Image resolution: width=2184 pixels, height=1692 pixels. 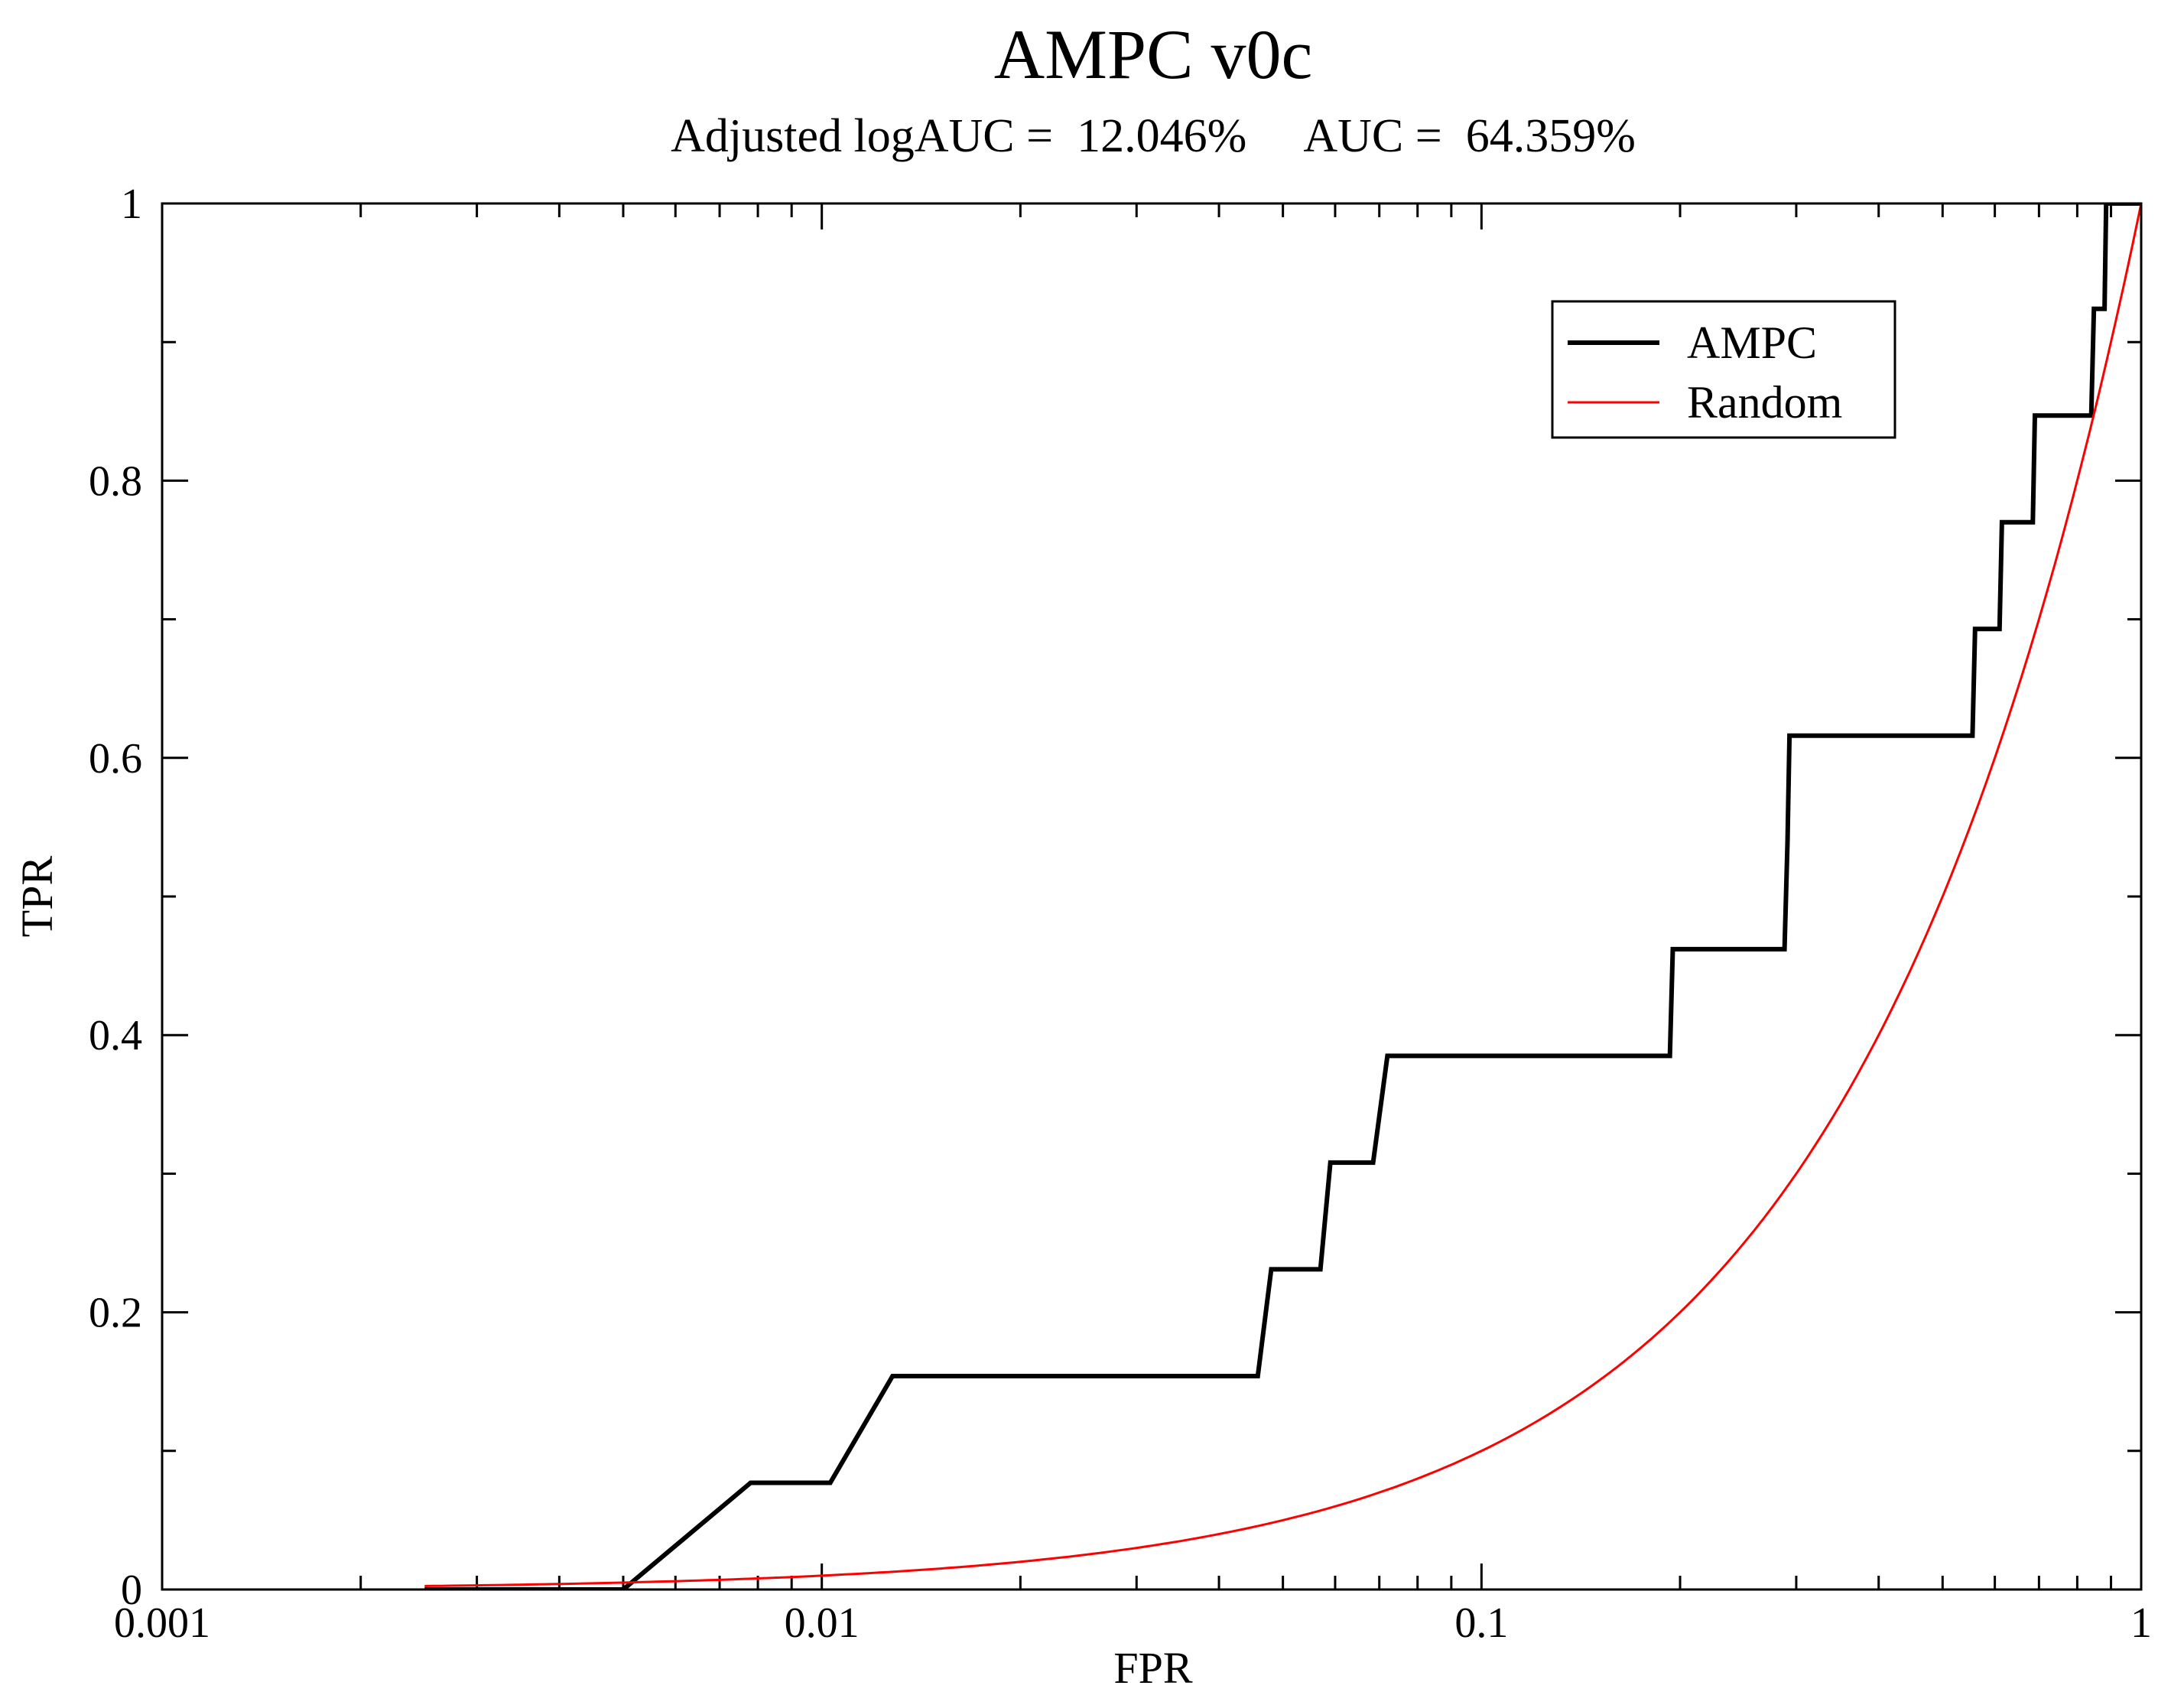 What do you see at coordinates (1752, 342) in the screenshot?
I see `legend-label-ampc: AMPC` at bounding box center [1752, 342].